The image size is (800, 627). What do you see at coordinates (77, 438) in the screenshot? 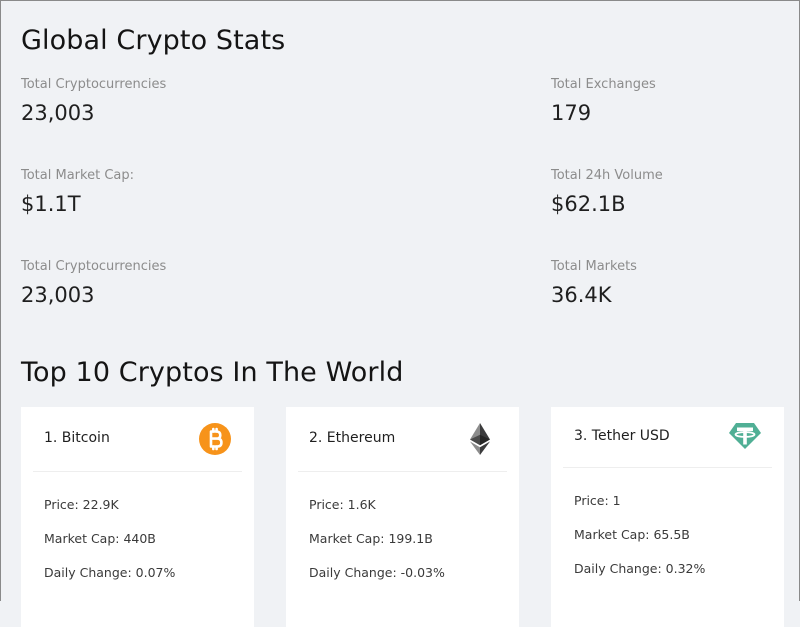
I see `card-title: 1. Bitcoin` at bounding box center [77, 438].